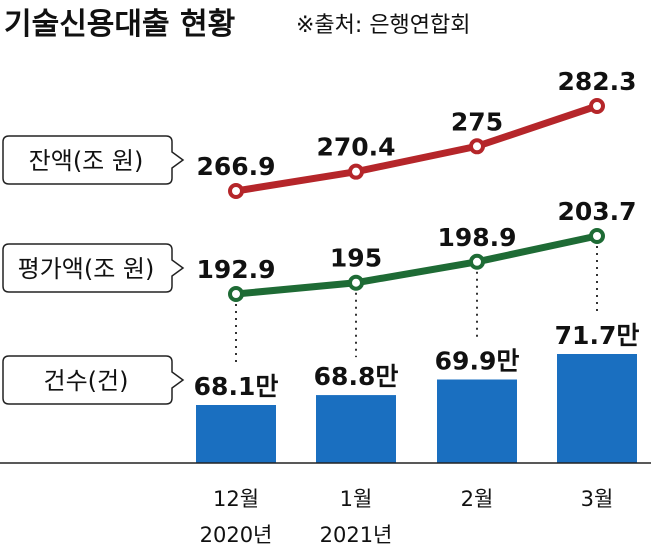  What do you see at coordinates (119, 24) in the screenshot?
I see `chart-title: 기술신용대출 현황` at bounding box center [119, 24].